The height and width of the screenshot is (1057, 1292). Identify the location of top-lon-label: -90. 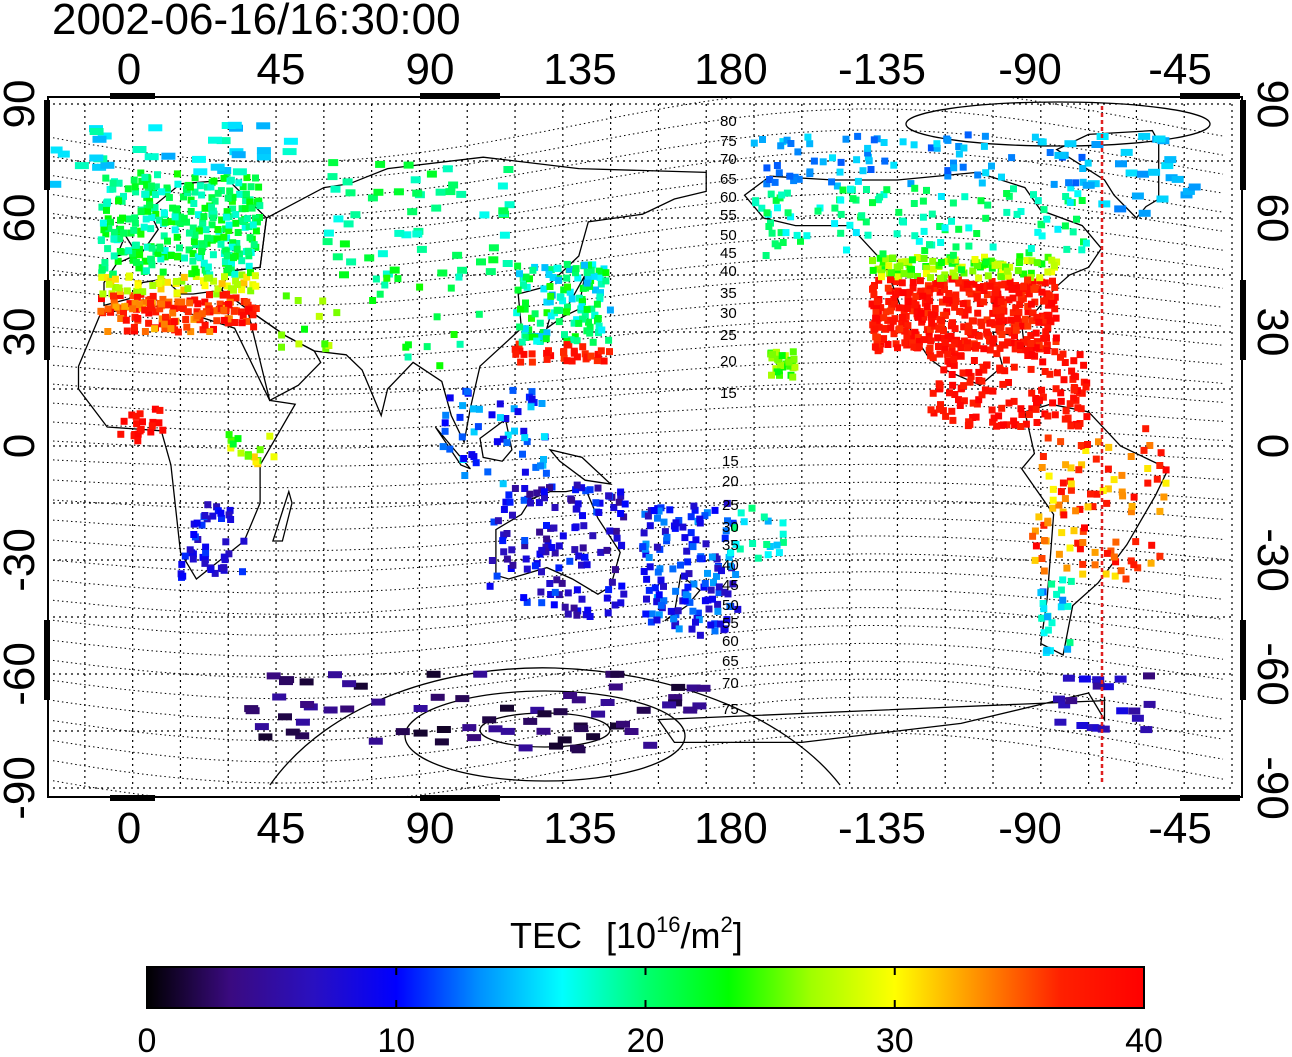
(1030, 69).